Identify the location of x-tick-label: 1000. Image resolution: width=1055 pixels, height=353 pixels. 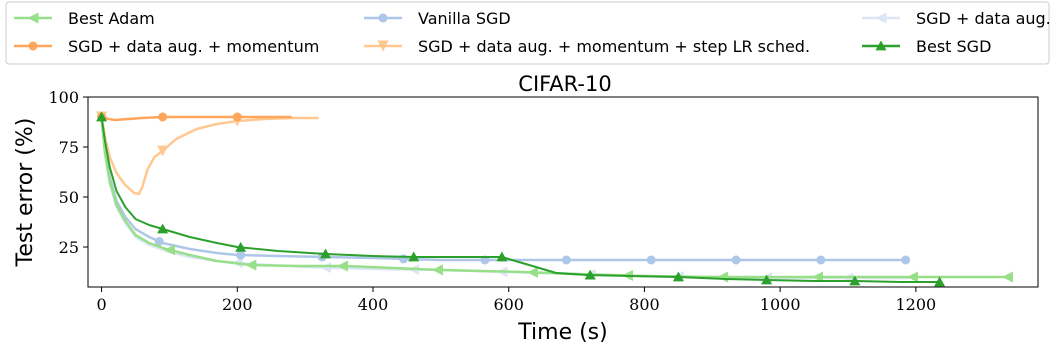
(780, 304).